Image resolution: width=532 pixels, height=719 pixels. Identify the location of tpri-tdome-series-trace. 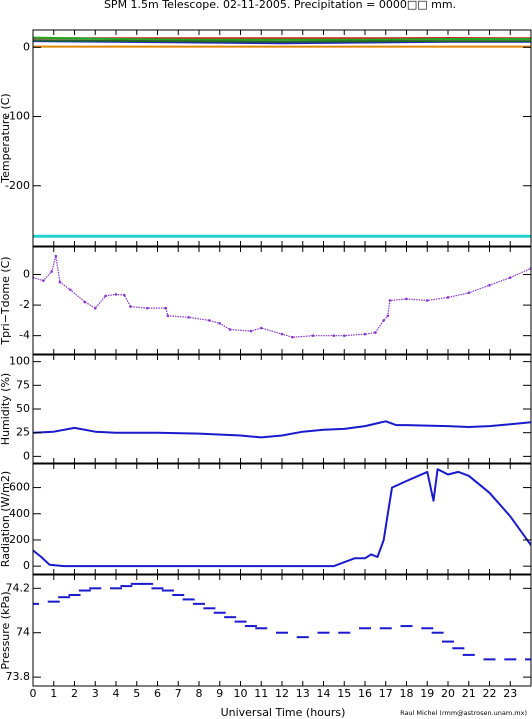
(282, 297).